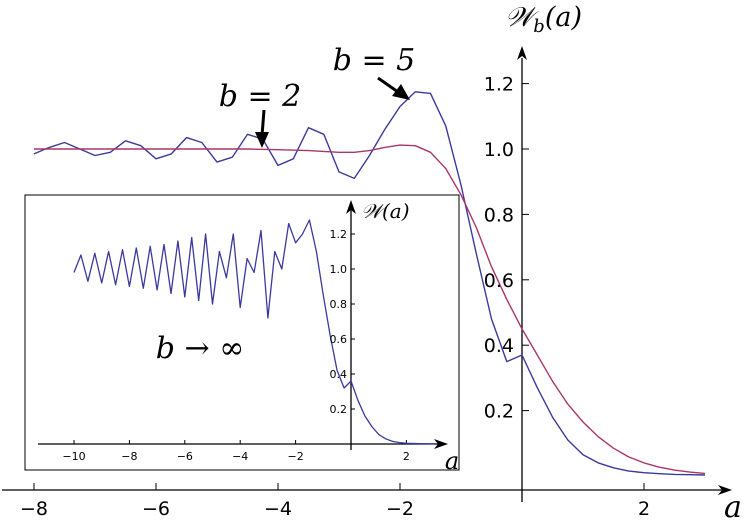  Describe the element at coordinates (351, 207) in the screenshot. I see `inset-y-axis-arrow` at that location.